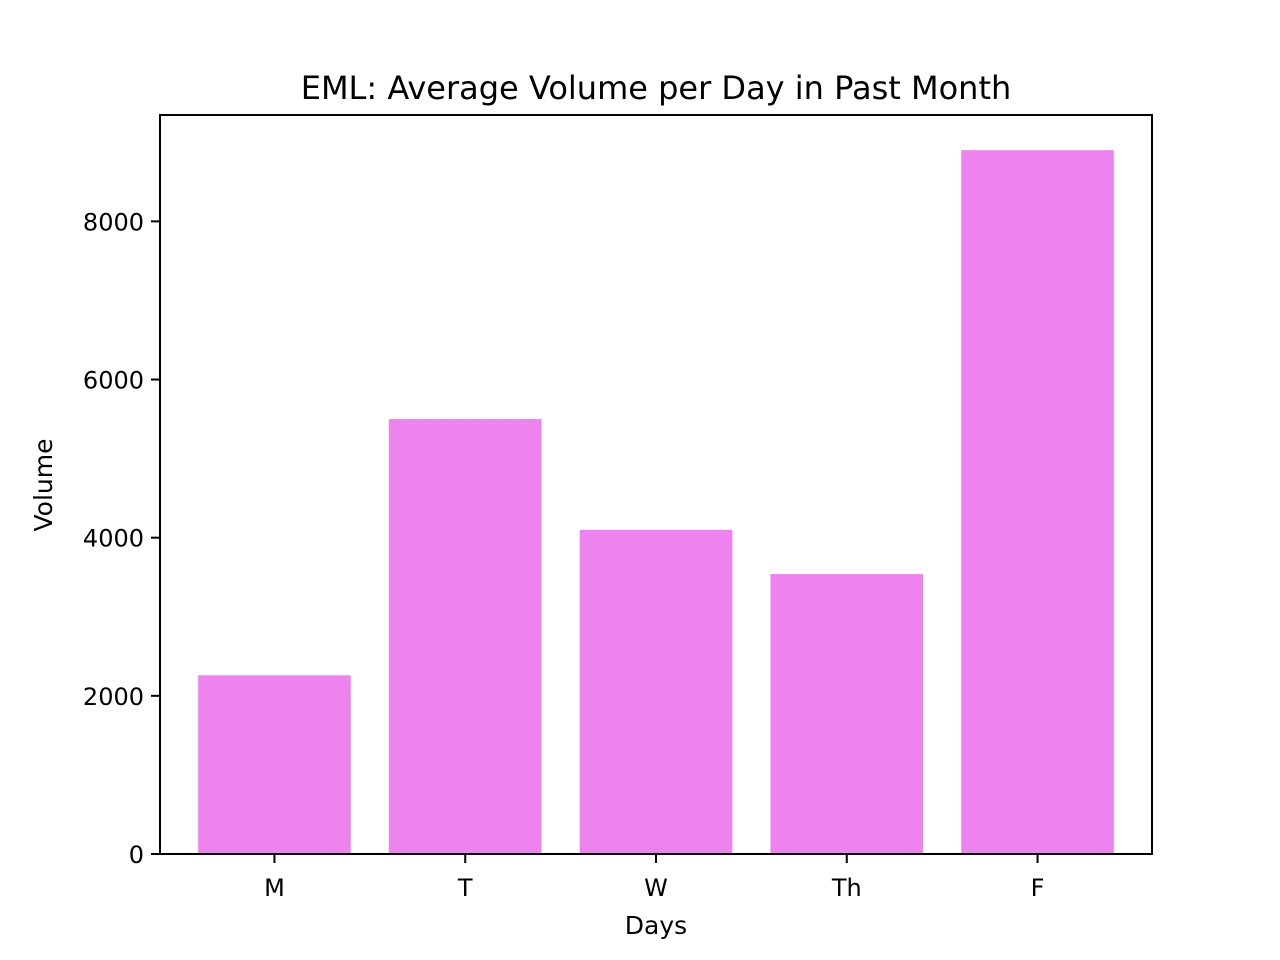 The height and width of the screenshot is (960, 1280). I want to click on x-axis-ticks: M T W Th F, so click(654, 878).